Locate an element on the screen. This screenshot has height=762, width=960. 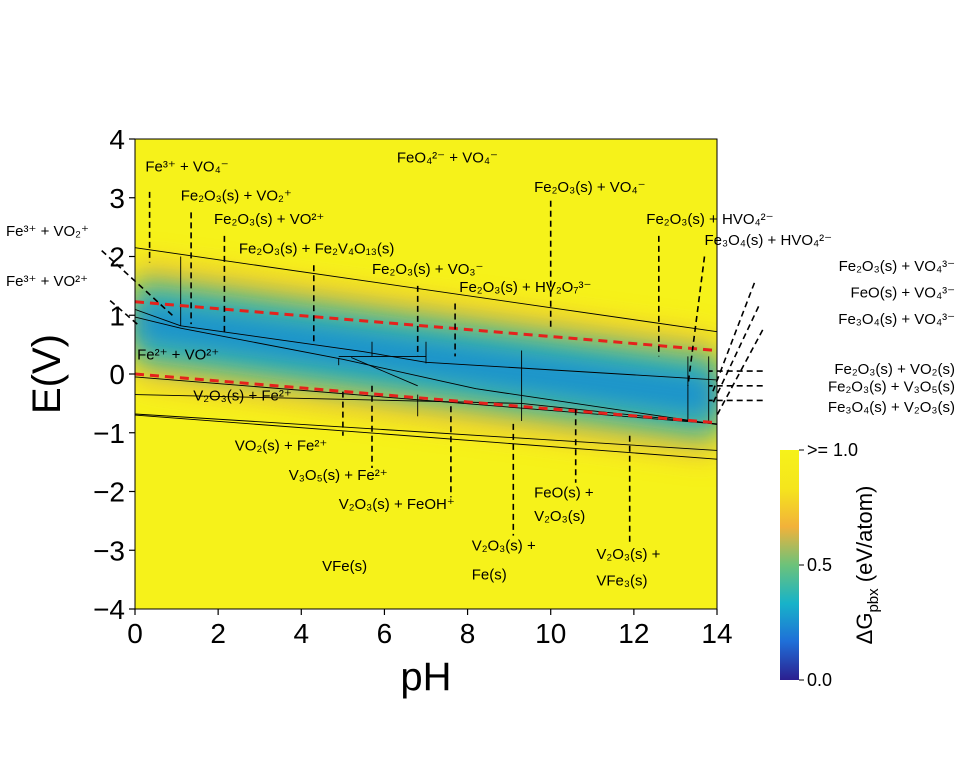
y-tick-label: −4 is located at coordinates (109, 609).